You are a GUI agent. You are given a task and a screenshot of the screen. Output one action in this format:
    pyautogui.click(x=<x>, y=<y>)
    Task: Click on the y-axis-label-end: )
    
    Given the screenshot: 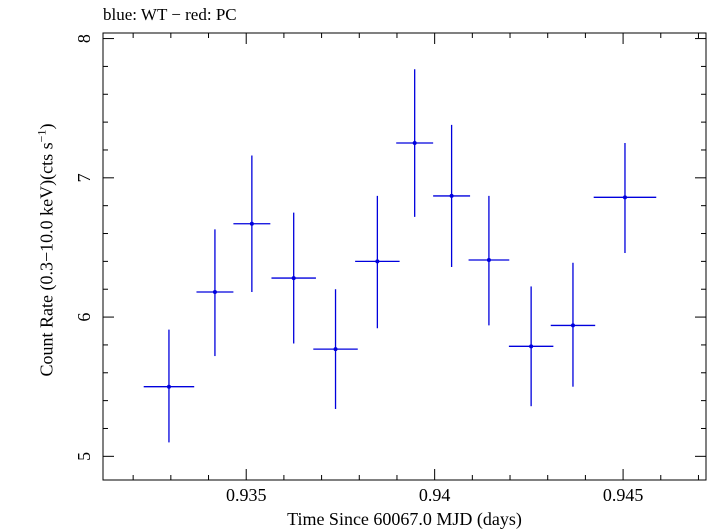 What is the action you would take?
    pyautogui.click(x=46, y=126)
    